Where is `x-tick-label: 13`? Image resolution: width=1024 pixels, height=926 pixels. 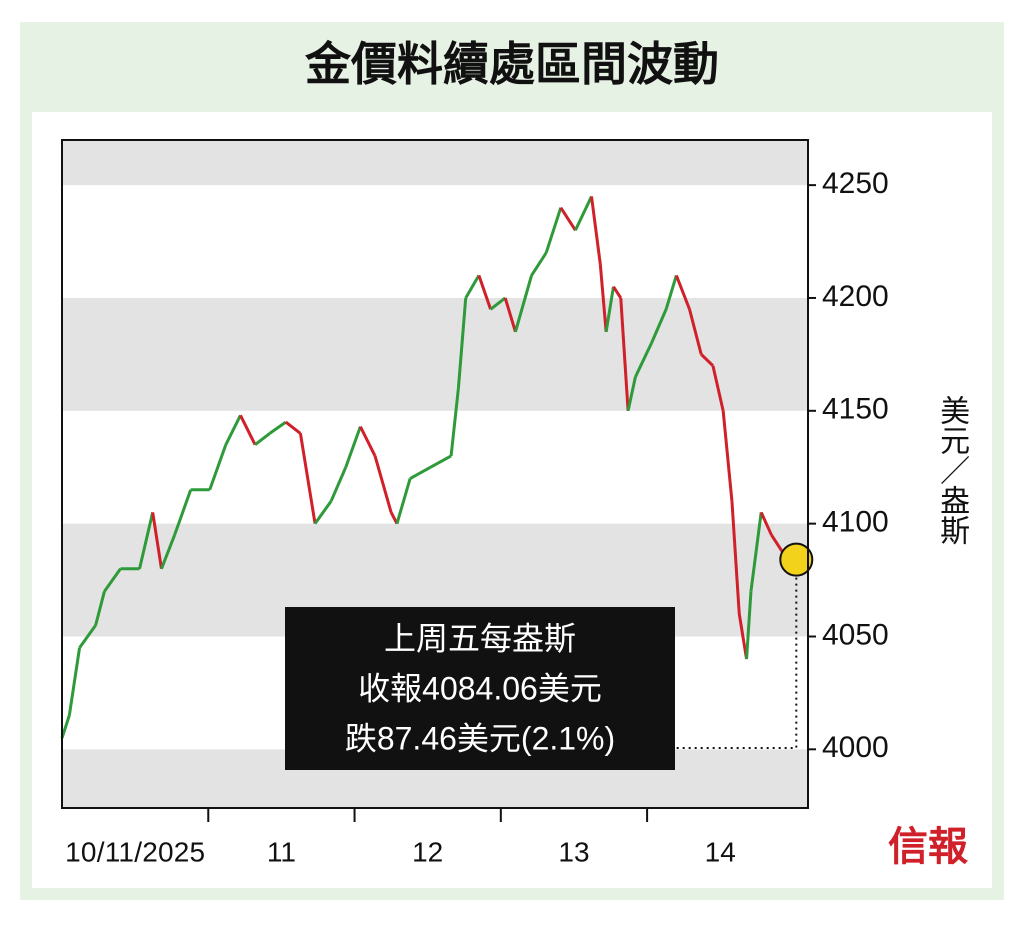 x-tick-label: 13 is located at coordinates (573, 851).